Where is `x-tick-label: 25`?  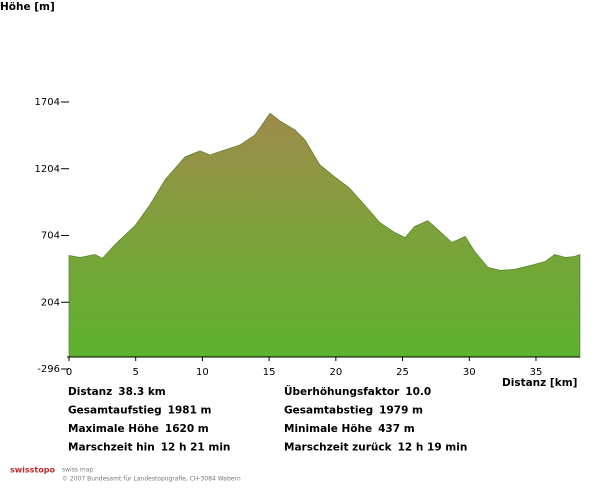
x-tick-label: 25 is located at coordinates (402, 372).